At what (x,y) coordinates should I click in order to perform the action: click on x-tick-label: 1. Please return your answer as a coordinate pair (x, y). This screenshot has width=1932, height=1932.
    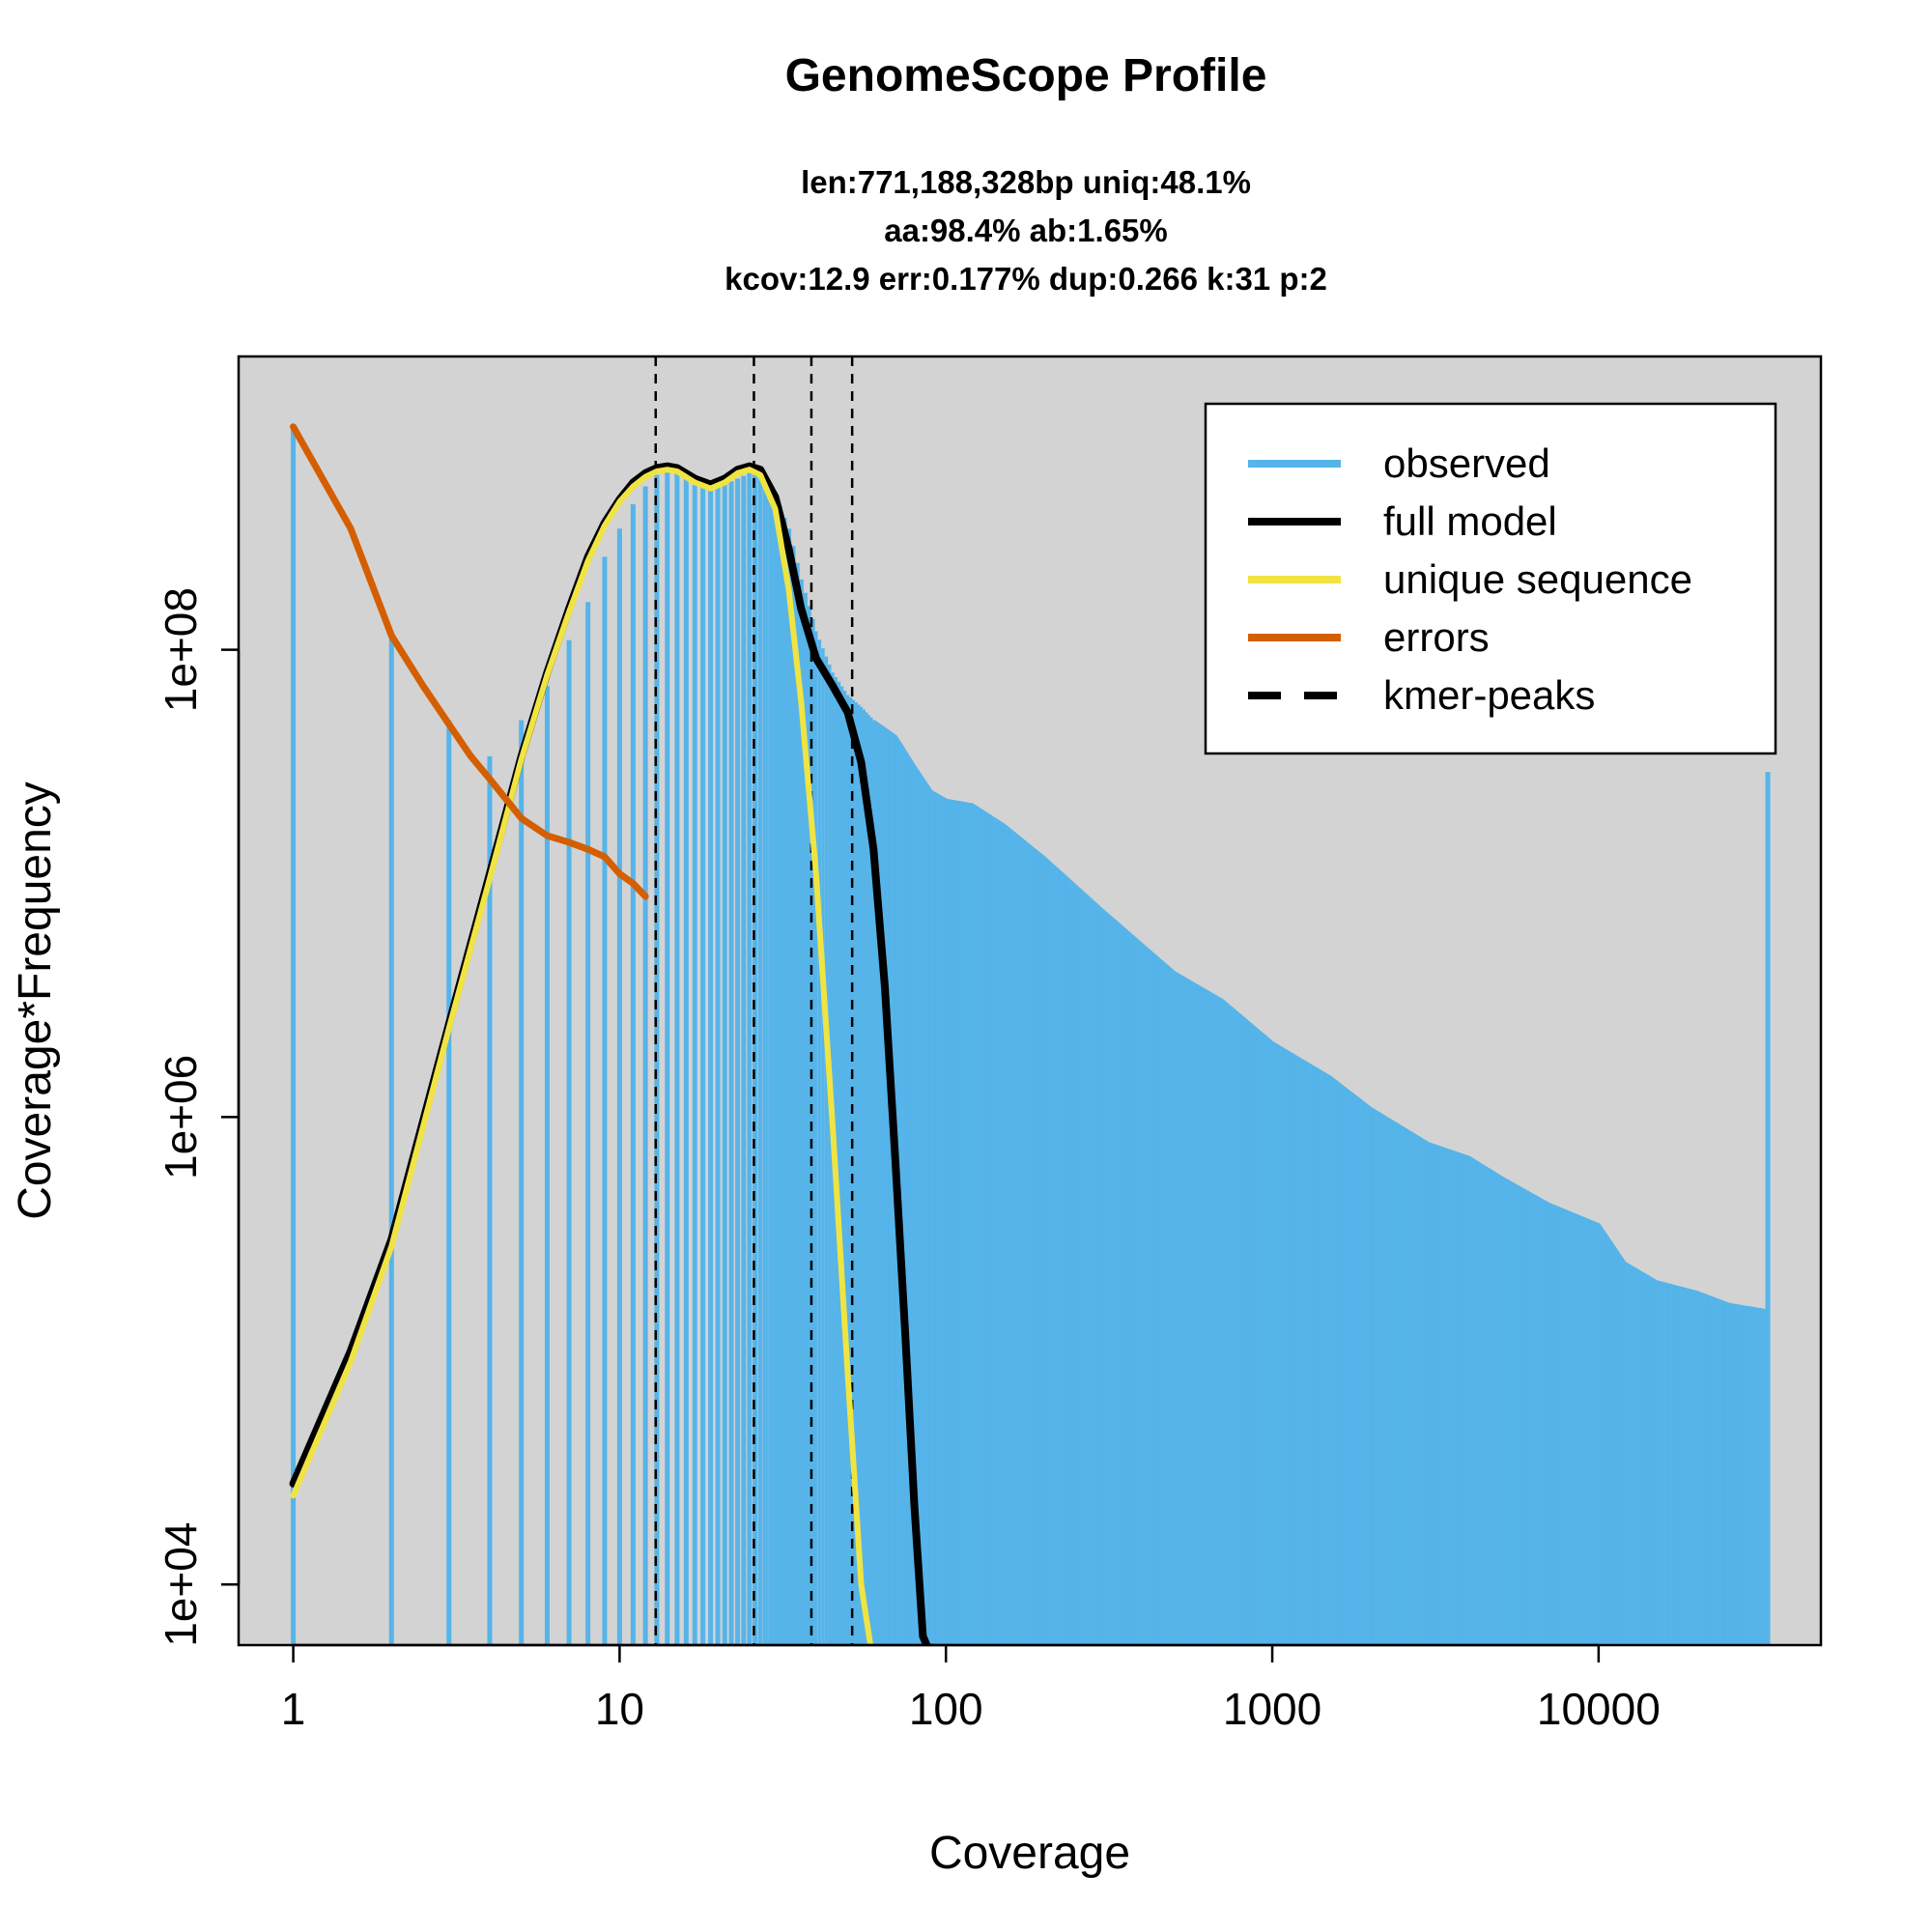
    Looking at the image, I should click on (293, 1709).